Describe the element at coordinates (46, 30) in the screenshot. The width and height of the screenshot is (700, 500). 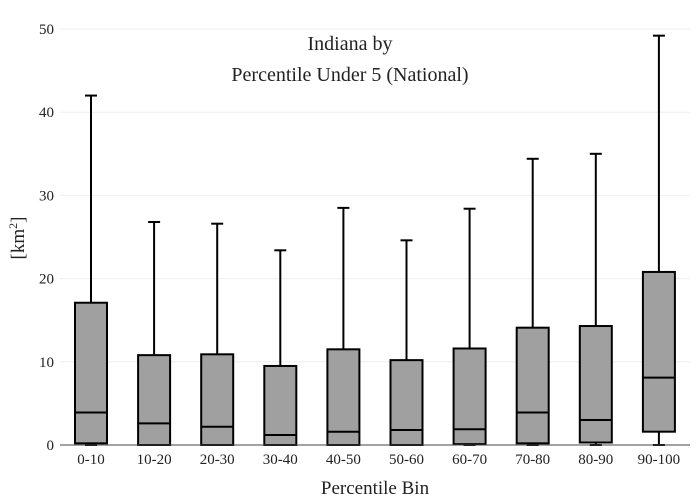
I see `y-tick-label-50: 50` at that location.